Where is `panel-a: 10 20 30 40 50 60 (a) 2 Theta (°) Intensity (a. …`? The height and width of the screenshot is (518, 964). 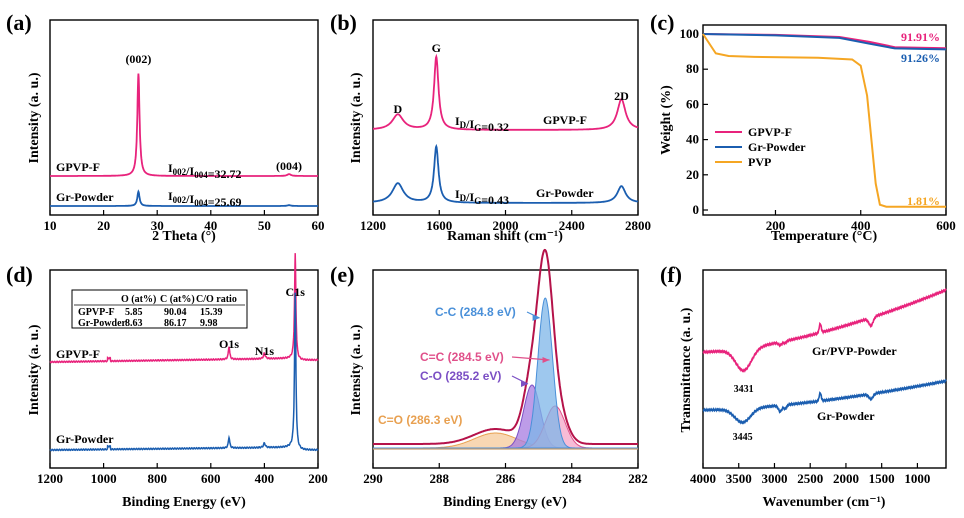
panel-a: 10 20 30 40 50 60 (a) 2 Theta (°) Intensity (a. … is located at coordinates (165, 127).